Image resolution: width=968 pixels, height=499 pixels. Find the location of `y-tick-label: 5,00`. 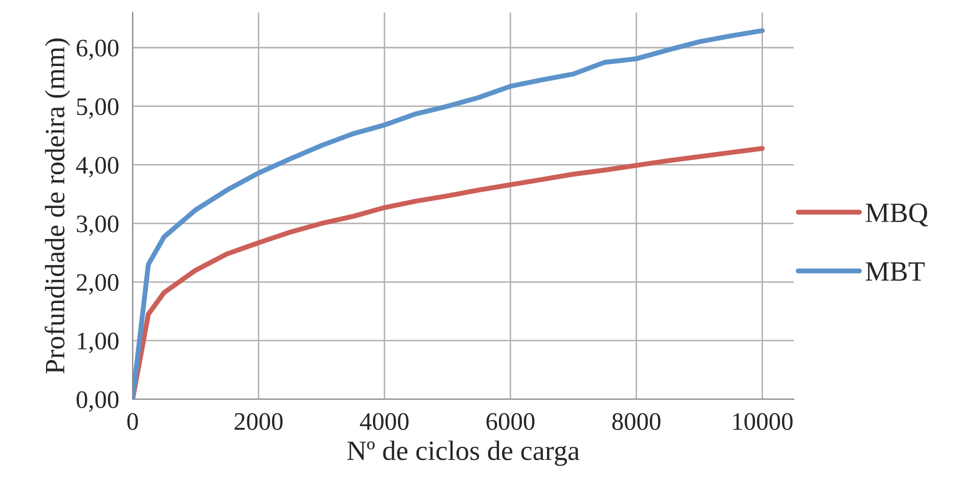

y-tick-label: 5,00 is located at coordinates (97, 108).